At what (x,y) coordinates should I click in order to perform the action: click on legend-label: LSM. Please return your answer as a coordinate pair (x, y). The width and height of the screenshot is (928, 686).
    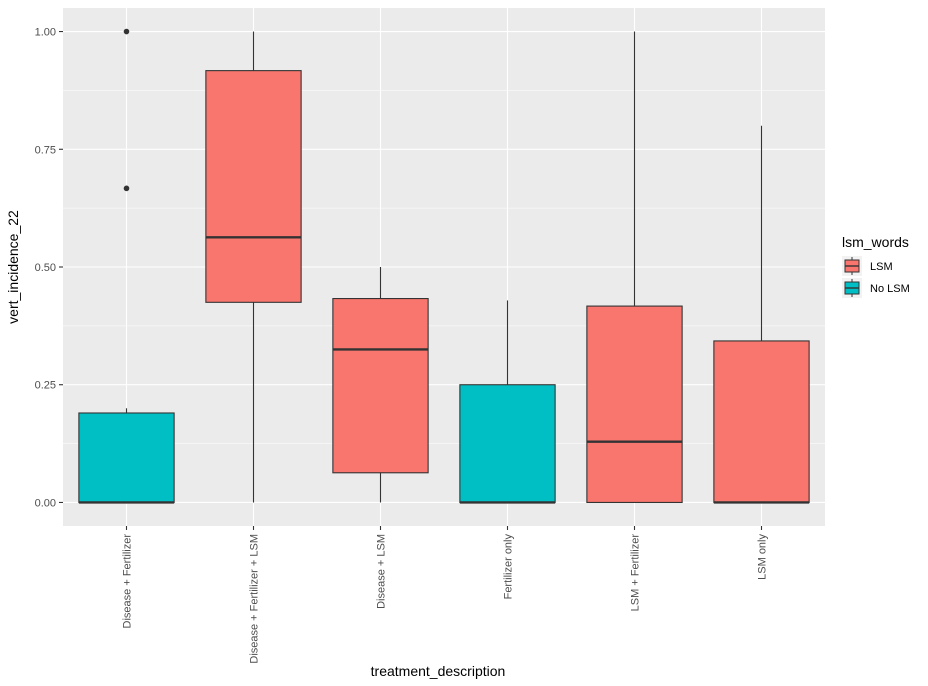
    Looking at the image, I should click on (881, 267).